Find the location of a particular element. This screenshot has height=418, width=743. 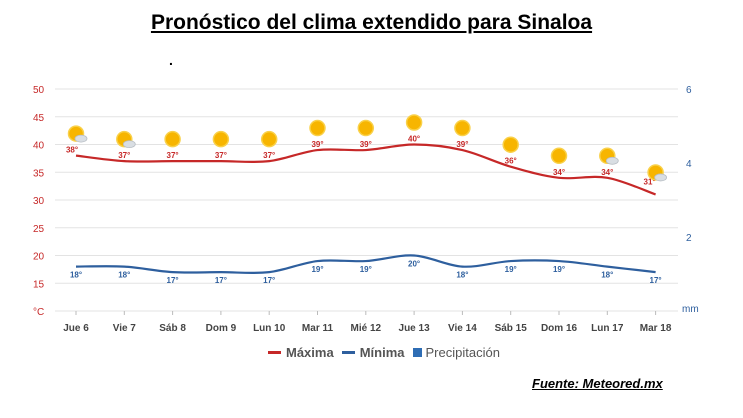

y-tick-left: 15 is located at coordinates (39, 284).